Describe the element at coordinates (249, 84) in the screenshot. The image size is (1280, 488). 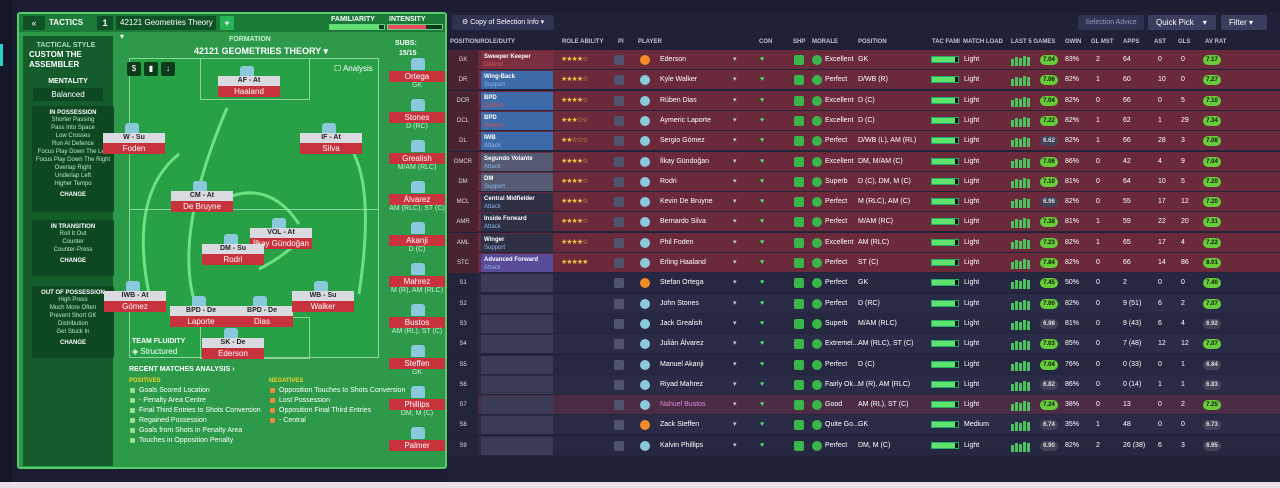
I see `pitch-player: AF - At Haaland` at that location.